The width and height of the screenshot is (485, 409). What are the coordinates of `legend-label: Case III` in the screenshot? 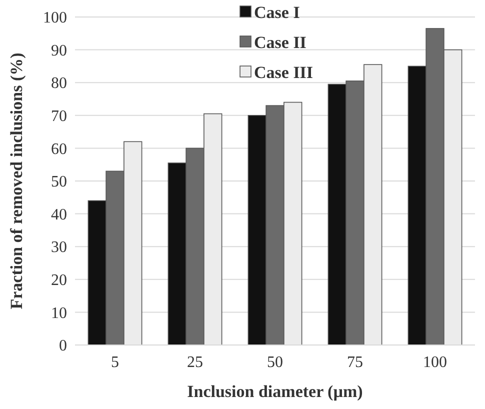 It's located at (284, 72).